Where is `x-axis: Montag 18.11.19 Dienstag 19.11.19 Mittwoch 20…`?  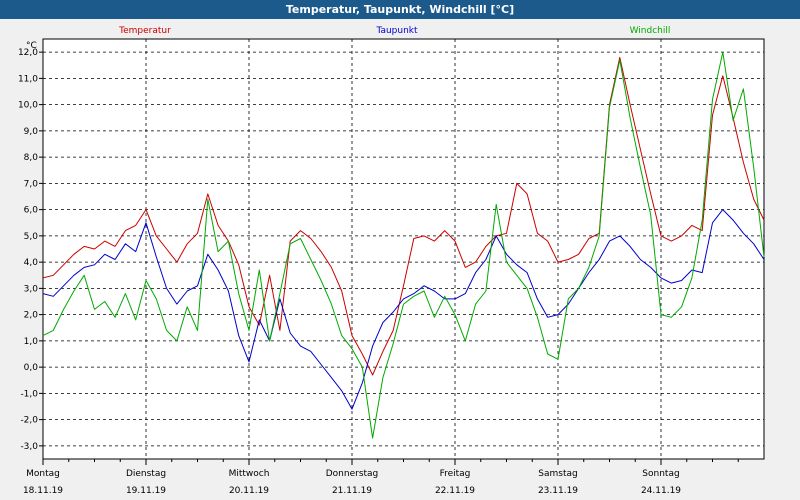
x-axis: Montag 18.11.19 Dienstag 19.11.19 Mittwoch 20… is located at coordinates (381, 477).